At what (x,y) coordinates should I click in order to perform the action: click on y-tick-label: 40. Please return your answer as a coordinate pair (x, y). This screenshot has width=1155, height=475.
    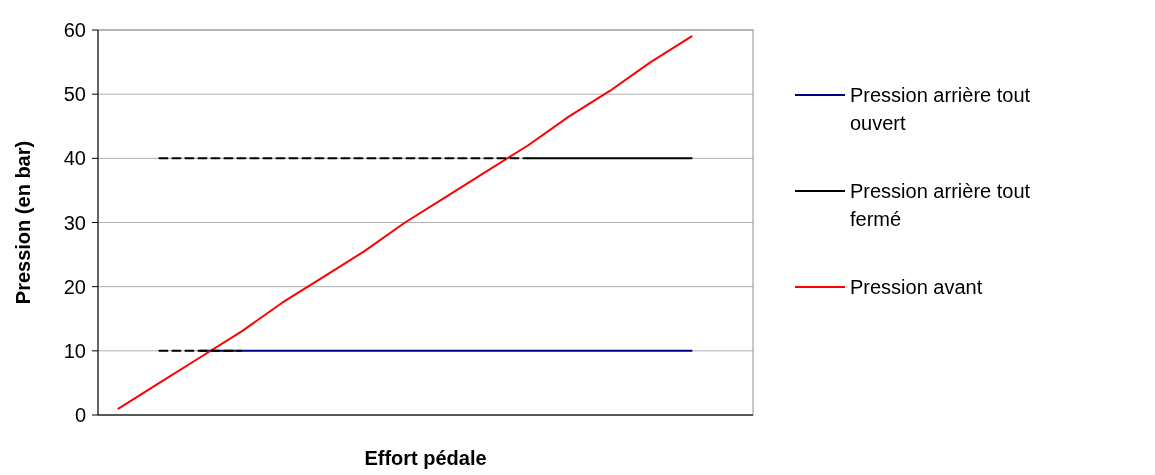
    Looking at the image, I should click on (74, 158).